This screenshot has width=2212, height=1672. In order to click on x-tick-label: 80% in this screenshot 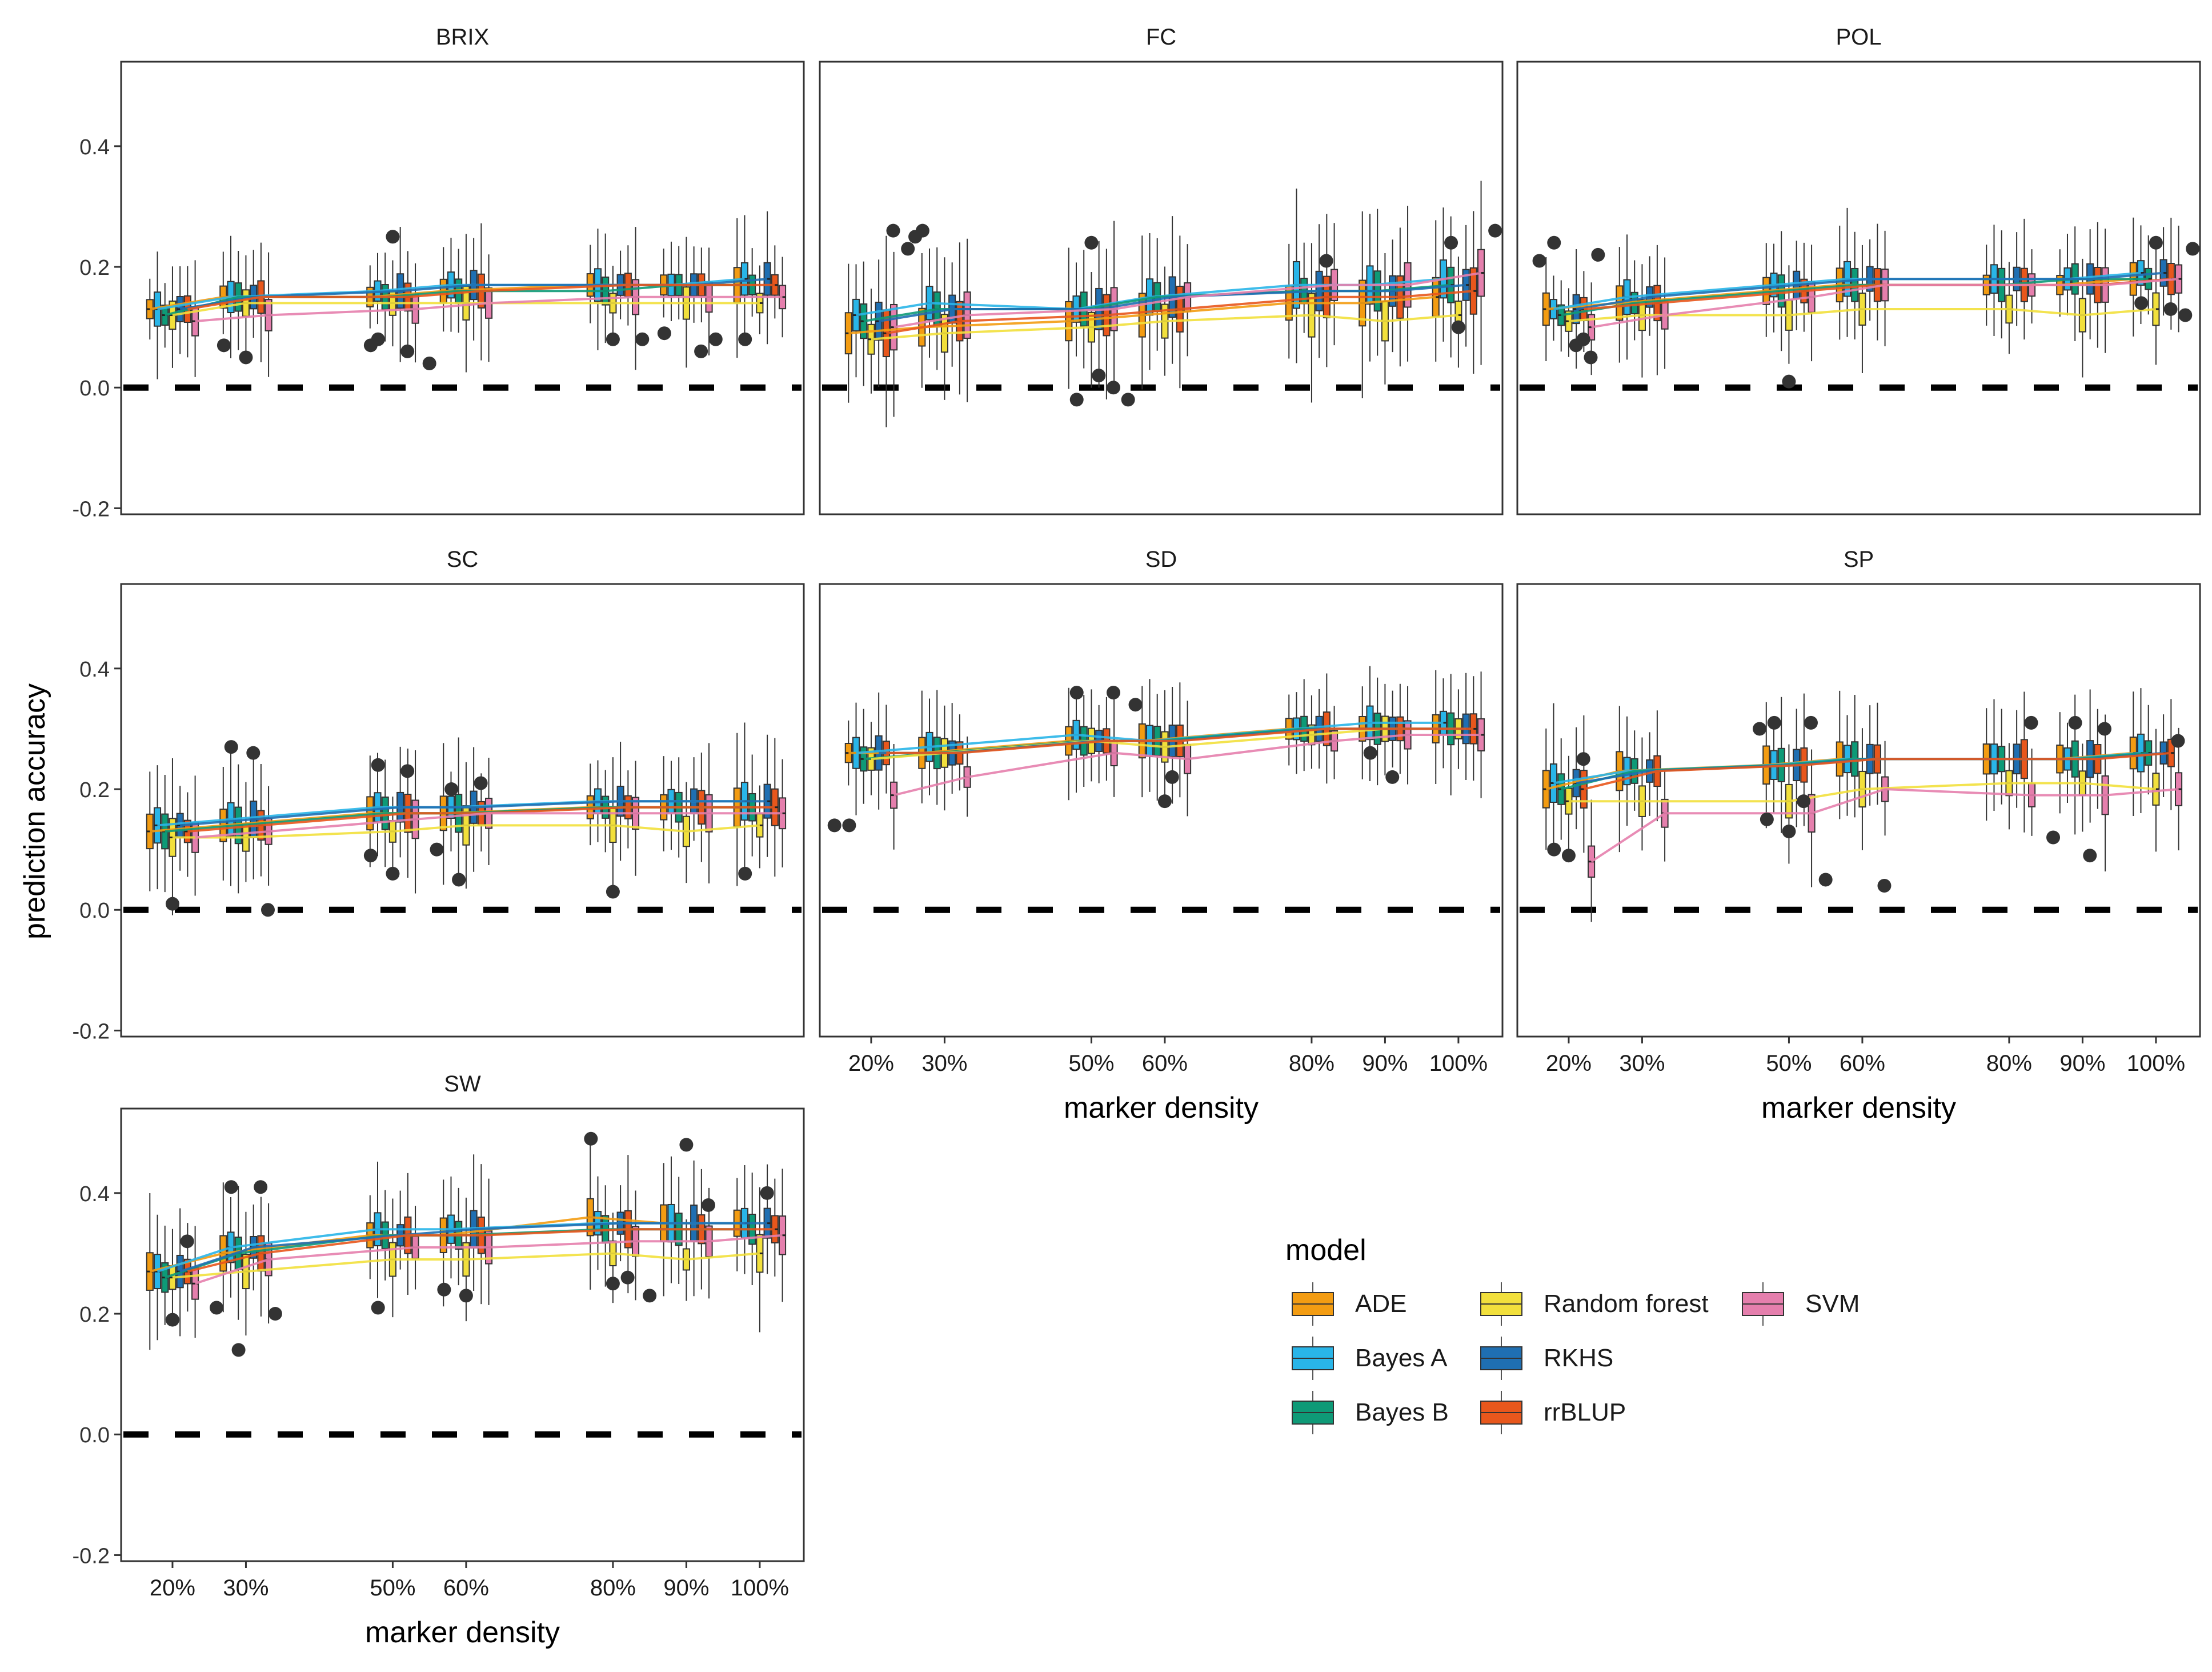, I will do `click(613, 1588)`.